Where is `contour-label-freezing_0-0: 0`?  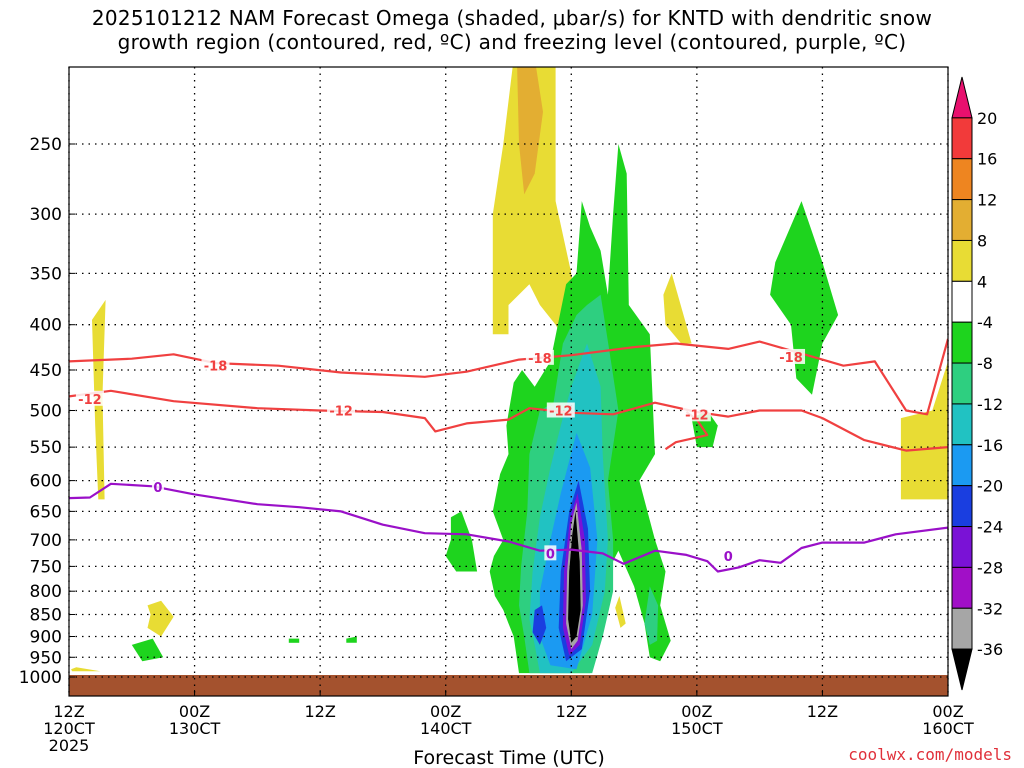 contour-label-freezing_0-0: 0 is located at coordinates (157, 488).